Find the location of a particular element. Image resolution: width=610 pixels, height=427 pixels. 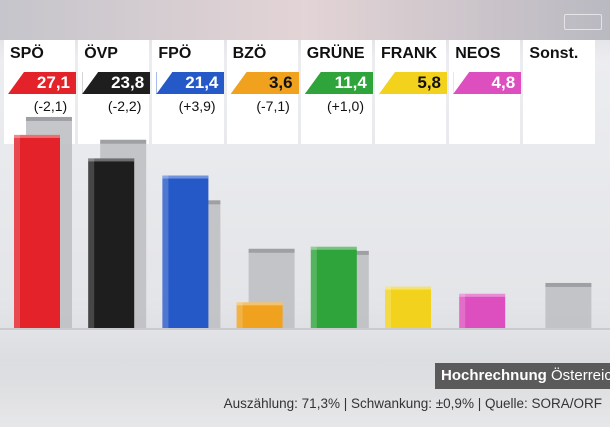

party-header-gruene: GRÜNE 11,4 (+1,0) is located at coordinates (336, 92).